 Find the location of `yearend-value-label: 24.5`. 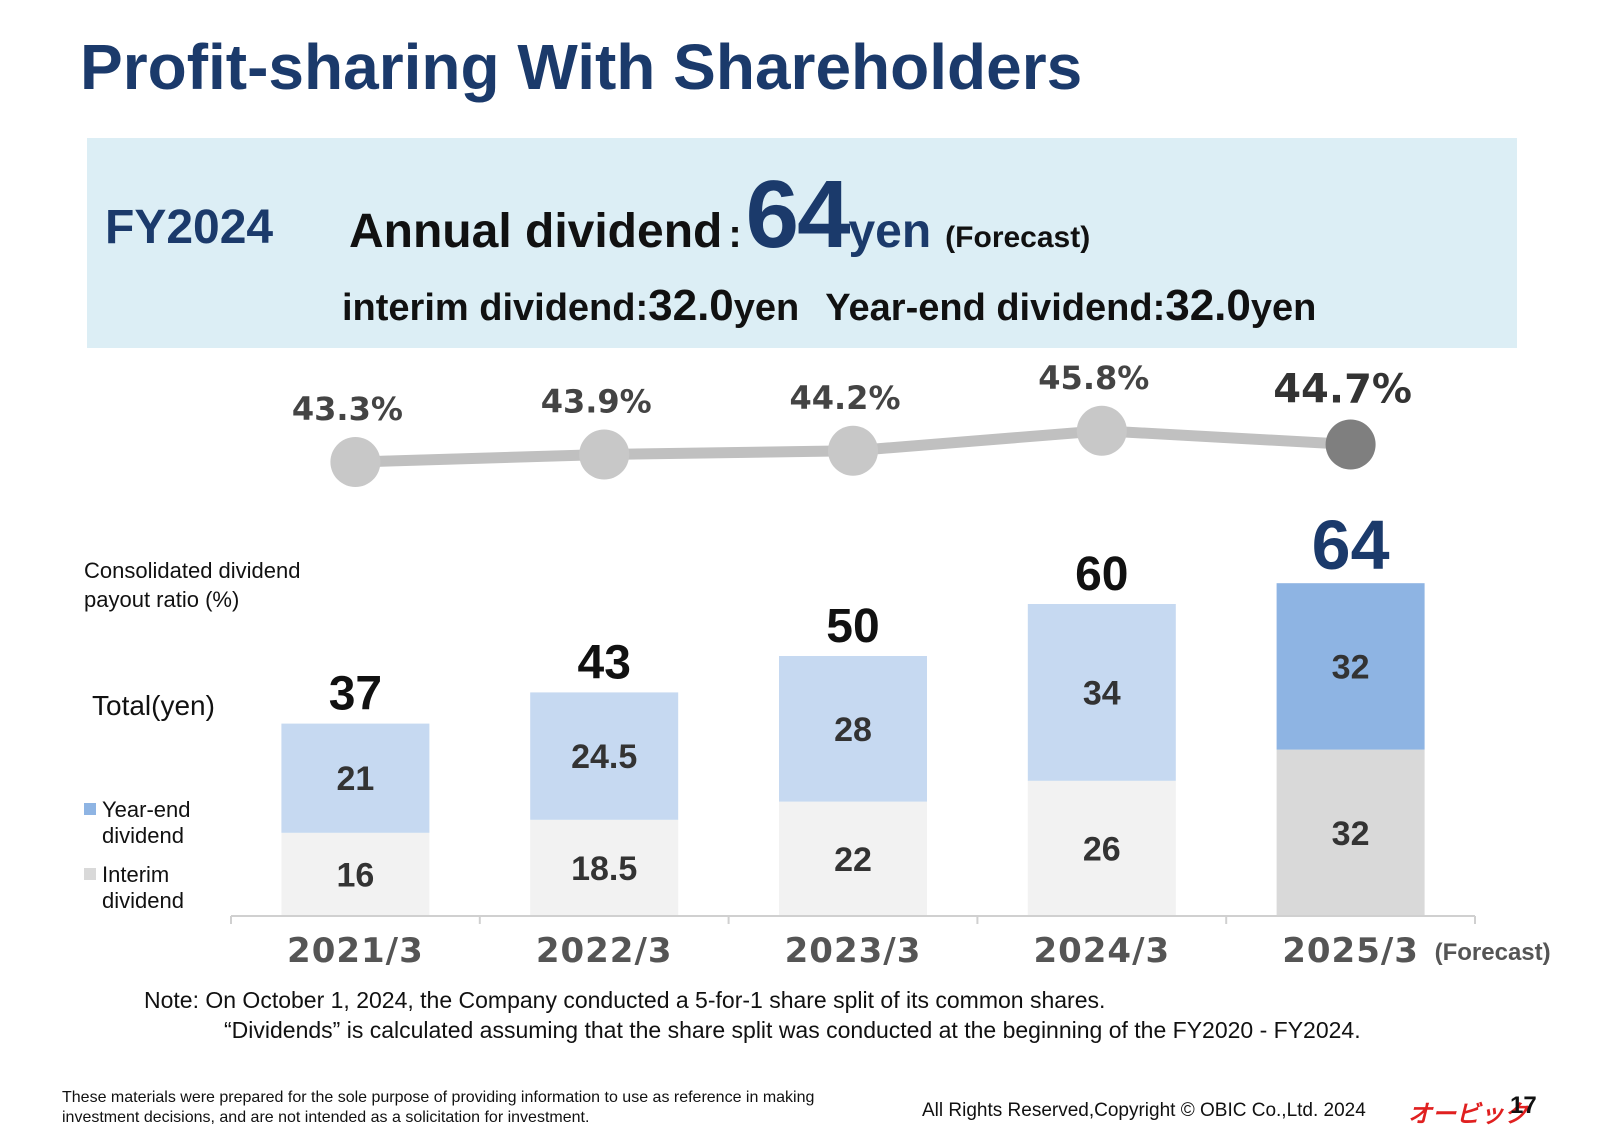

yearend-value-label: 24.5 is located at coordinates (604, 757).